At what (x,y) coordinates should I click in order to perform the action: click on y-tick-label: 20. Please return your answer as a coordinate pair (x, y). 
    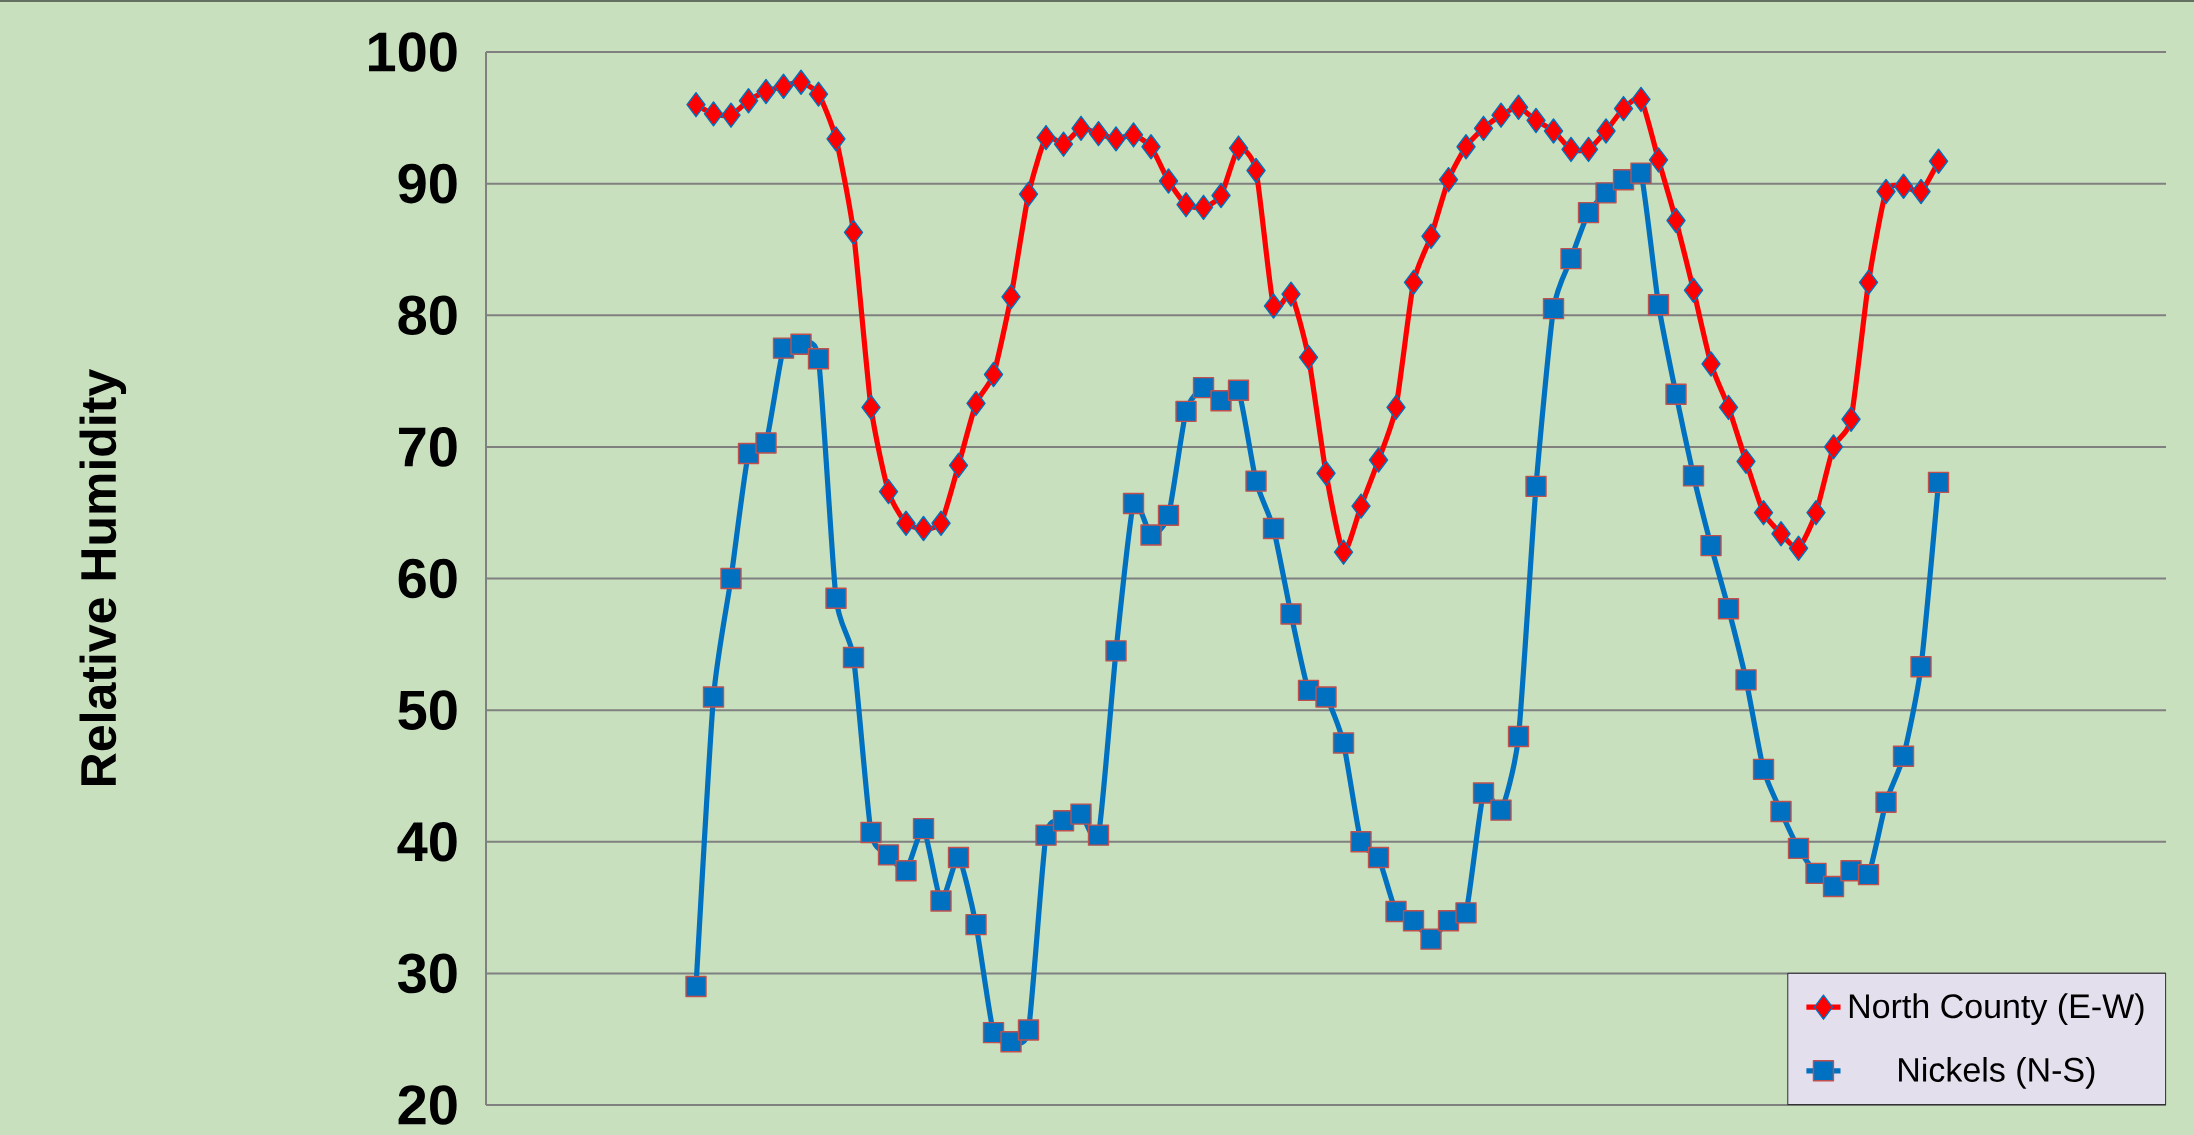
    Looking at the image, I should click on (427, 1105).